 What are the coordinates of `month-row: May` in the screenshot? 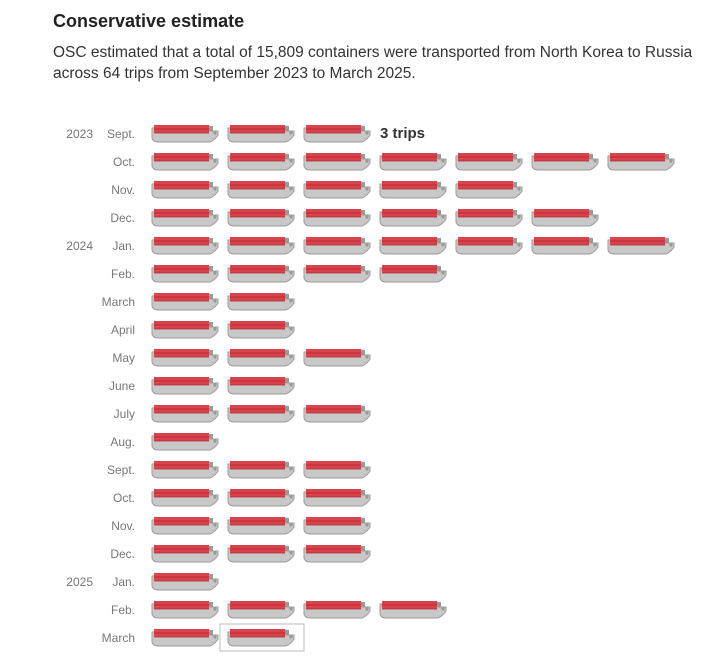 It's located at (241, 357).